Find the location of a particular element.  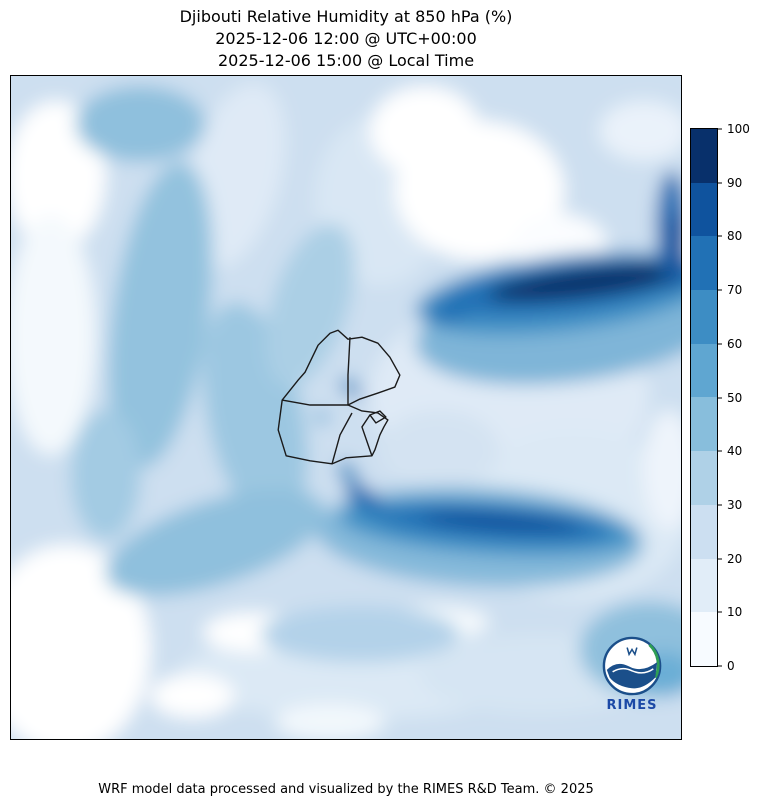

chart-subtitle-utc: 2025-12-06 12:00 @ UTC+00:00 is located at coordinates (346, 38).